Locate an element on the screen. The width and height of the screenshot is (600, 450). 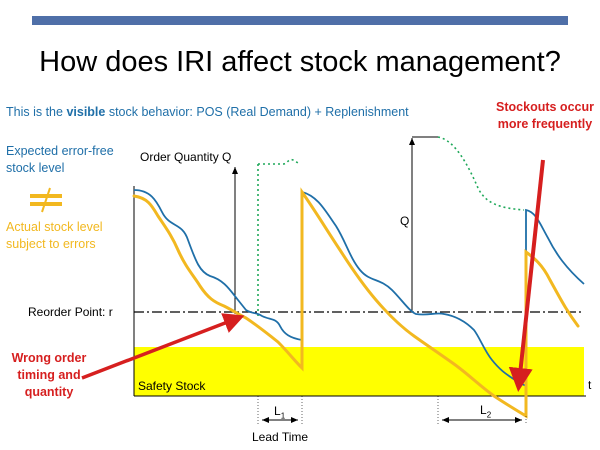
l2-label: L2 is located at coordinates (485, 411).